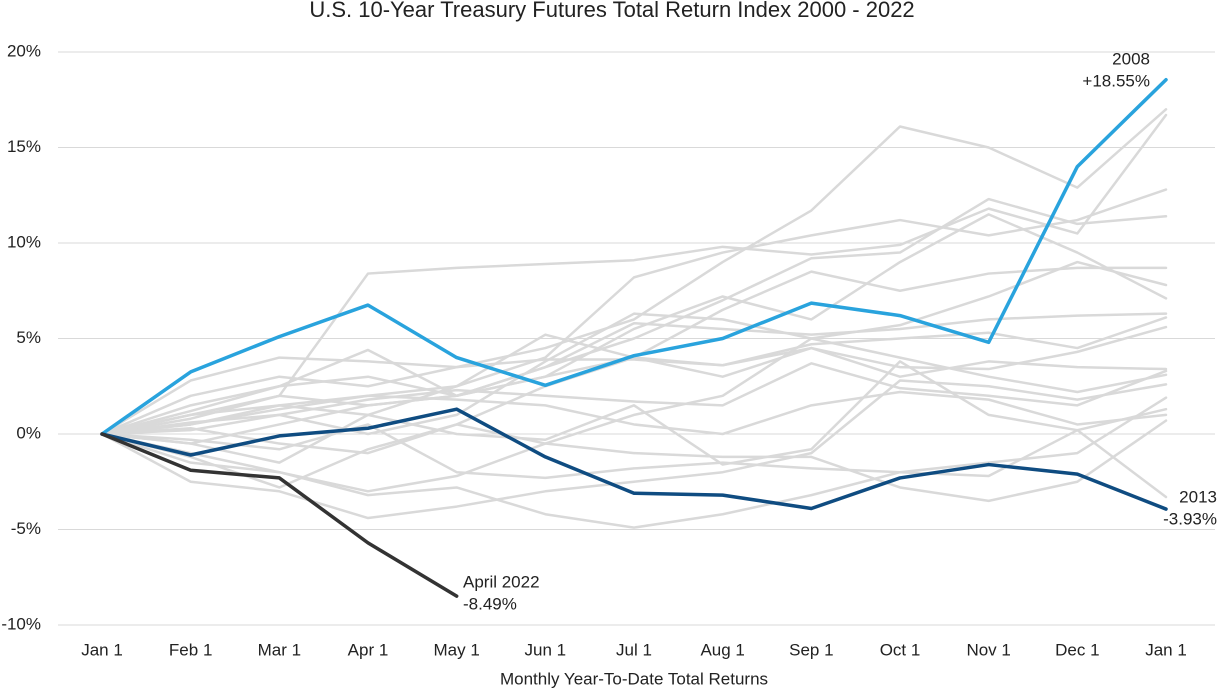 The height and width of the screenshot is (690, 1226). I want to click on x-tick-label: Jun 1, so click(546, 649).